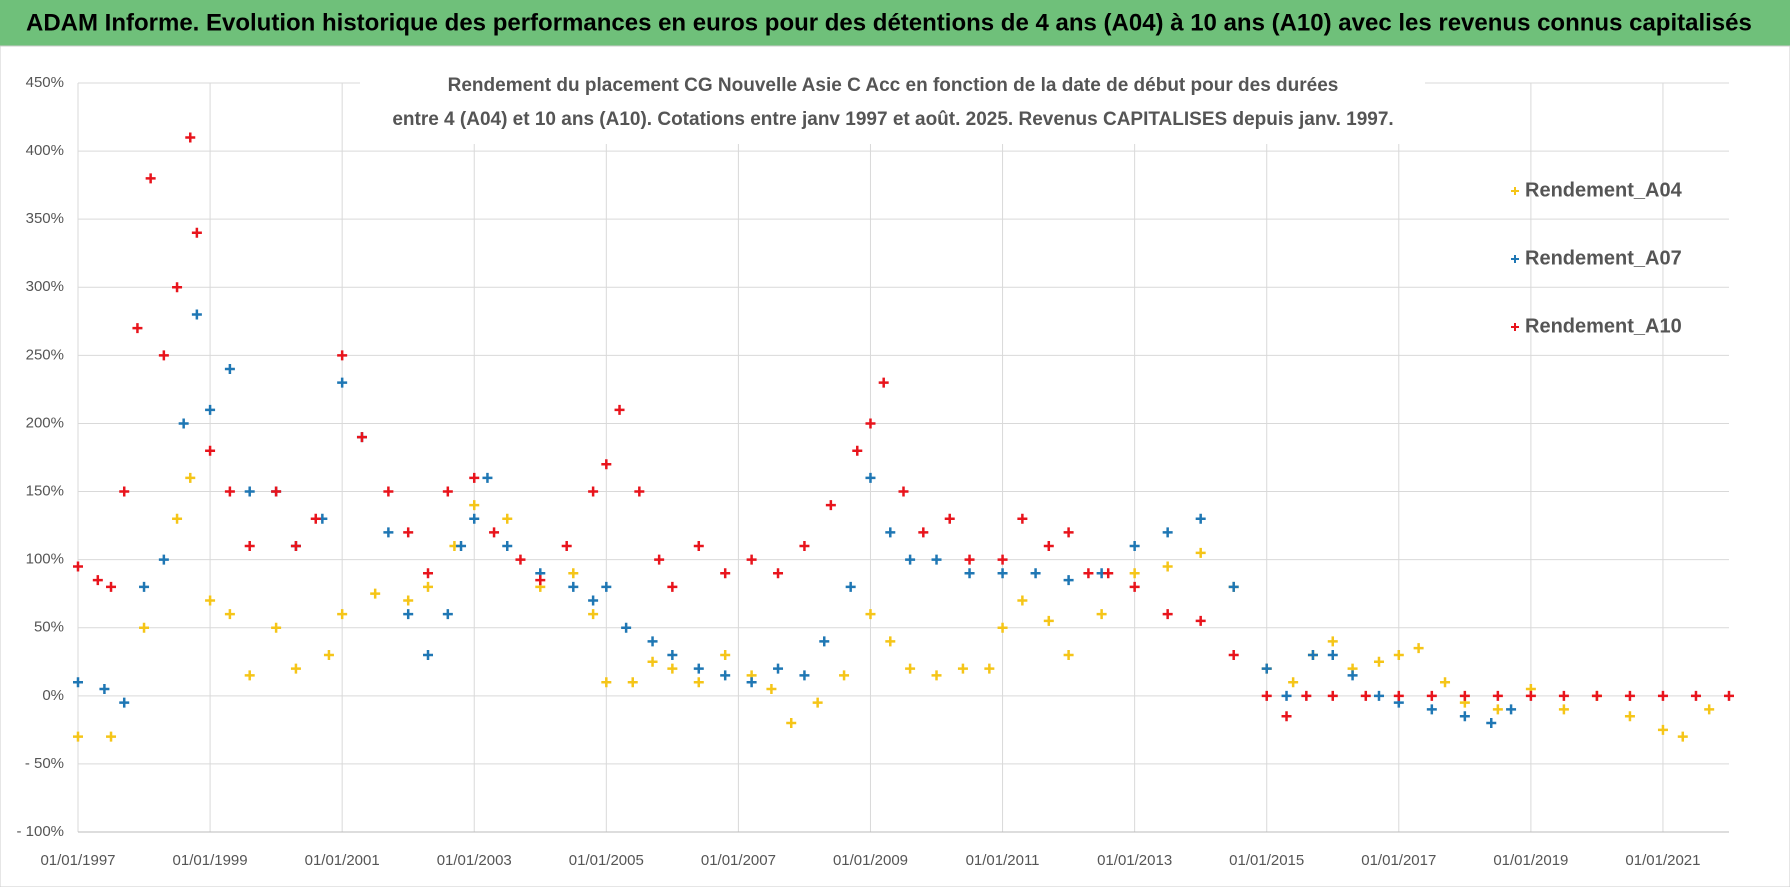  I want to click on y-tick-label: - 50%, so click(44, 763).